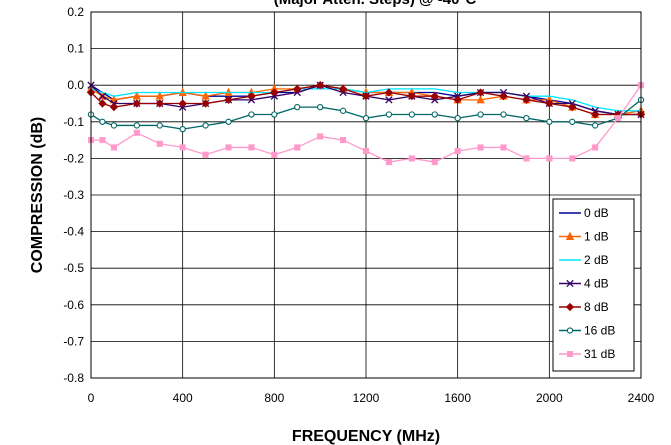  I want to click on y-tick-label: -0.6, so click(73, 305).